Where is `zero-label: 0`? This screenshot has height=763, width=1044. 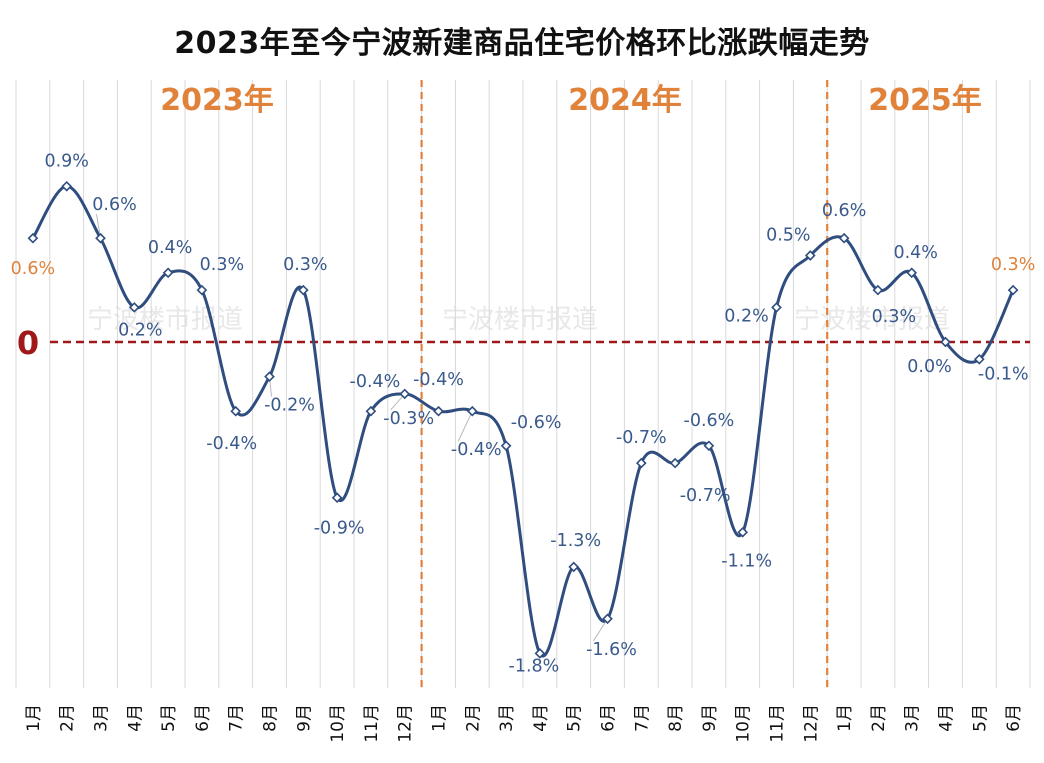 zero-label: 0 is located at coordinates (28, 343).